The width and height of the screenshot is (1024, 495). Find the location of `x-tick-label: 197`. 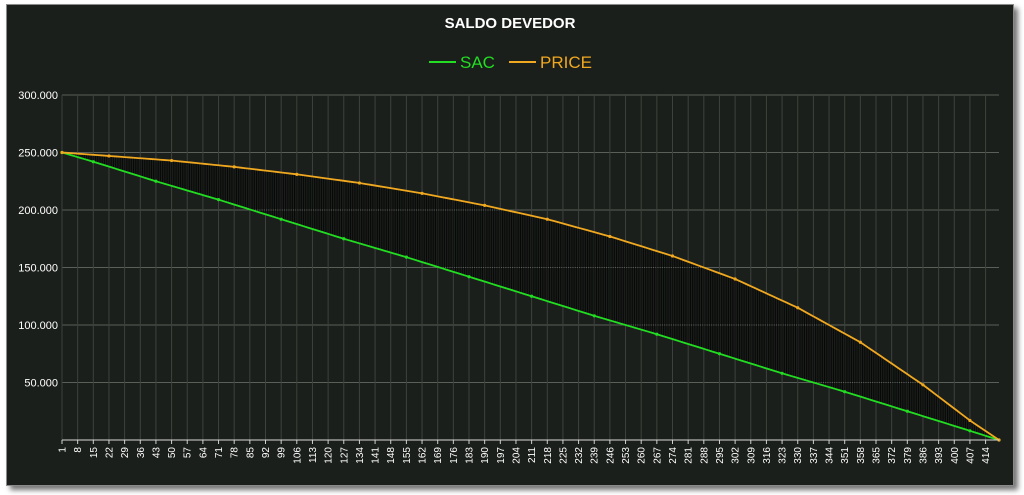

x-tick-label: 197 is located at coordinates (501, 455).